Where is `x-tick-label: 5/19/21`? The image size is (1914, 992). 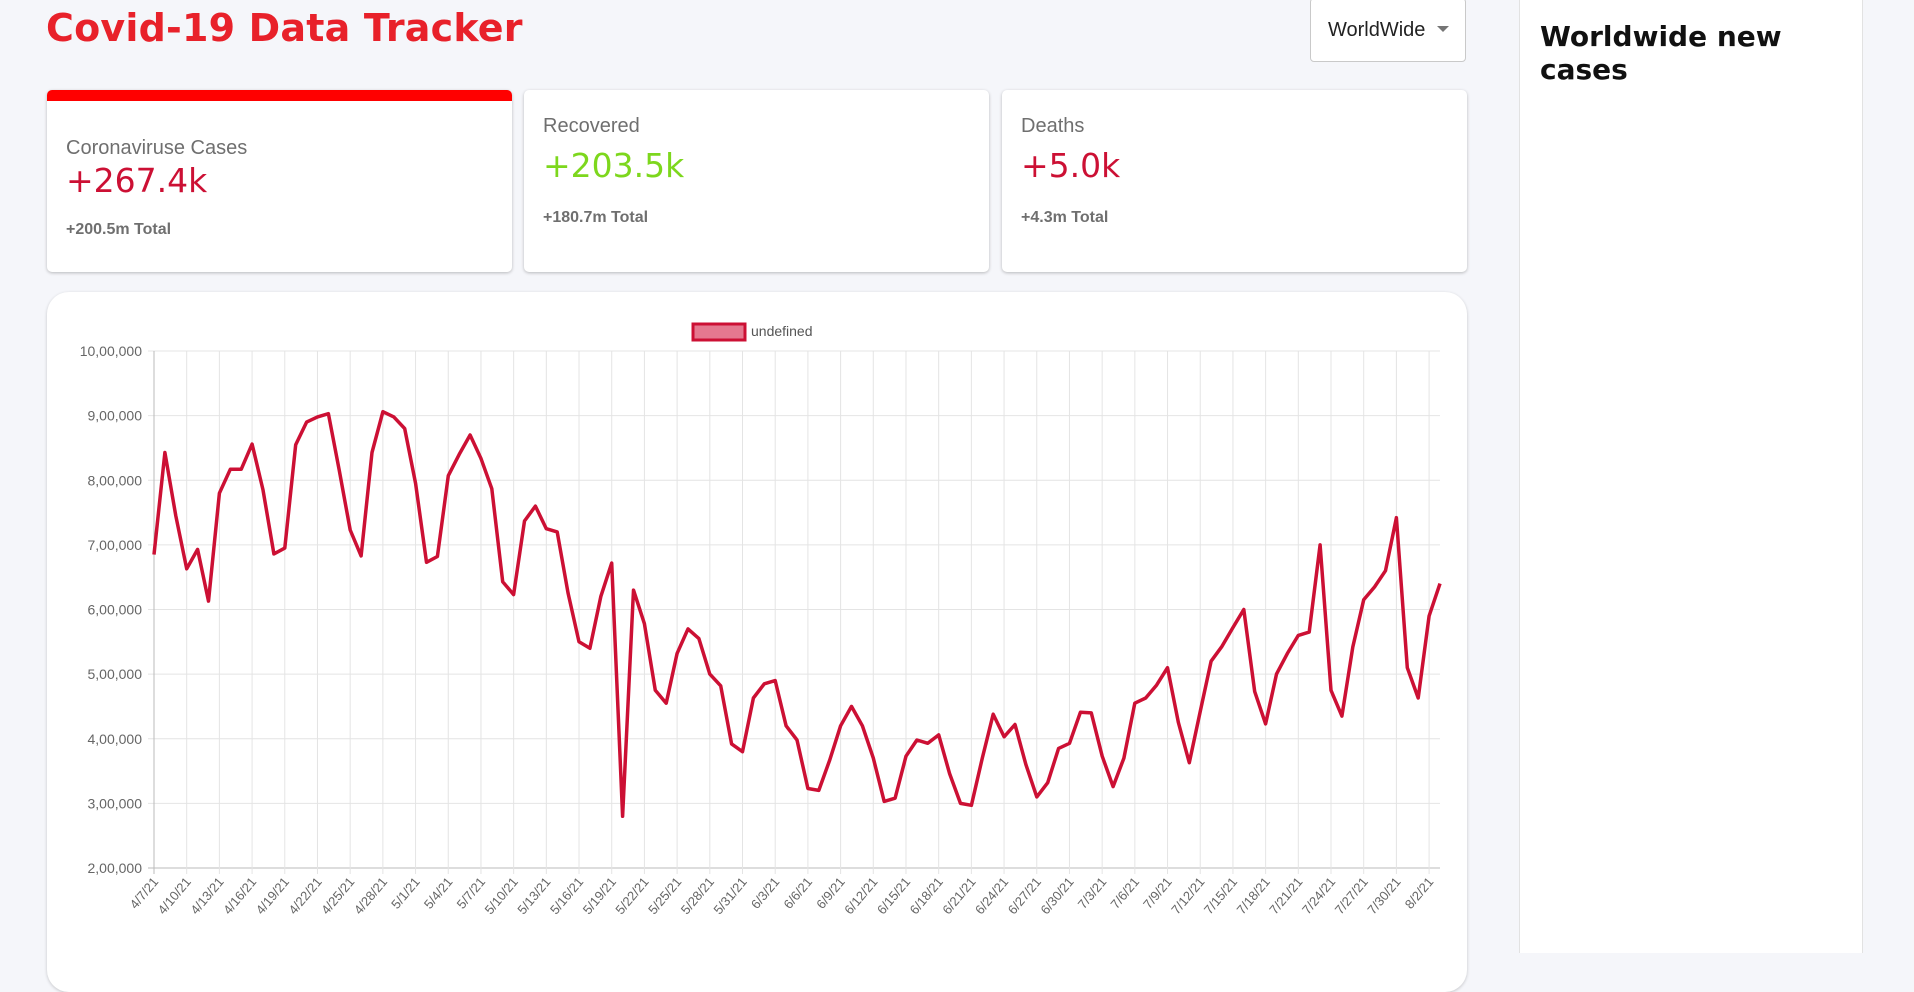 x-tick-label: 5/19/21 is located at coordinates (599, 895).